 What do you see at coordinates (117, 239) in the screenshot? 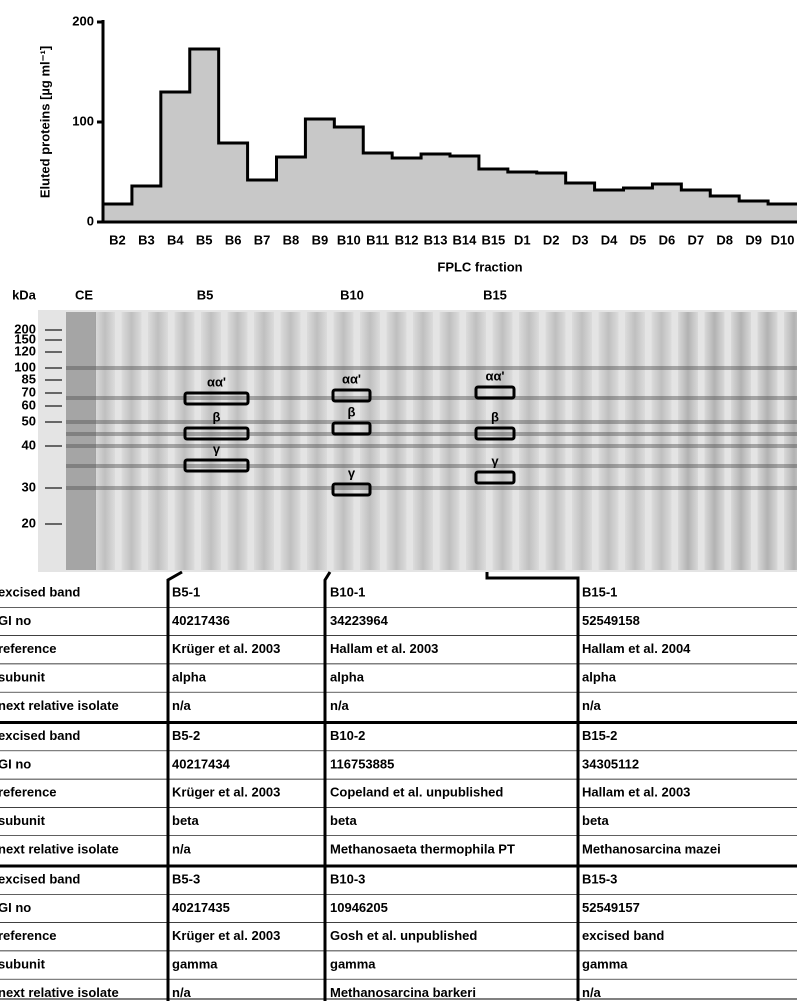
I see `x-tick-label: B2` at bounding box center [117, 239].